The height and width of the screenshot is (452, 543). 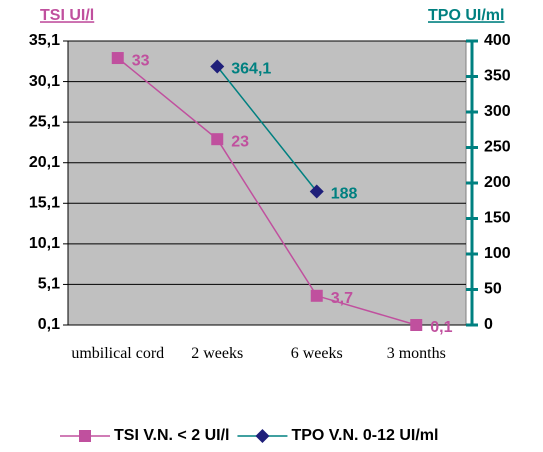 I want to click on y2-tick-label: 100, so click(x=497, y=253).